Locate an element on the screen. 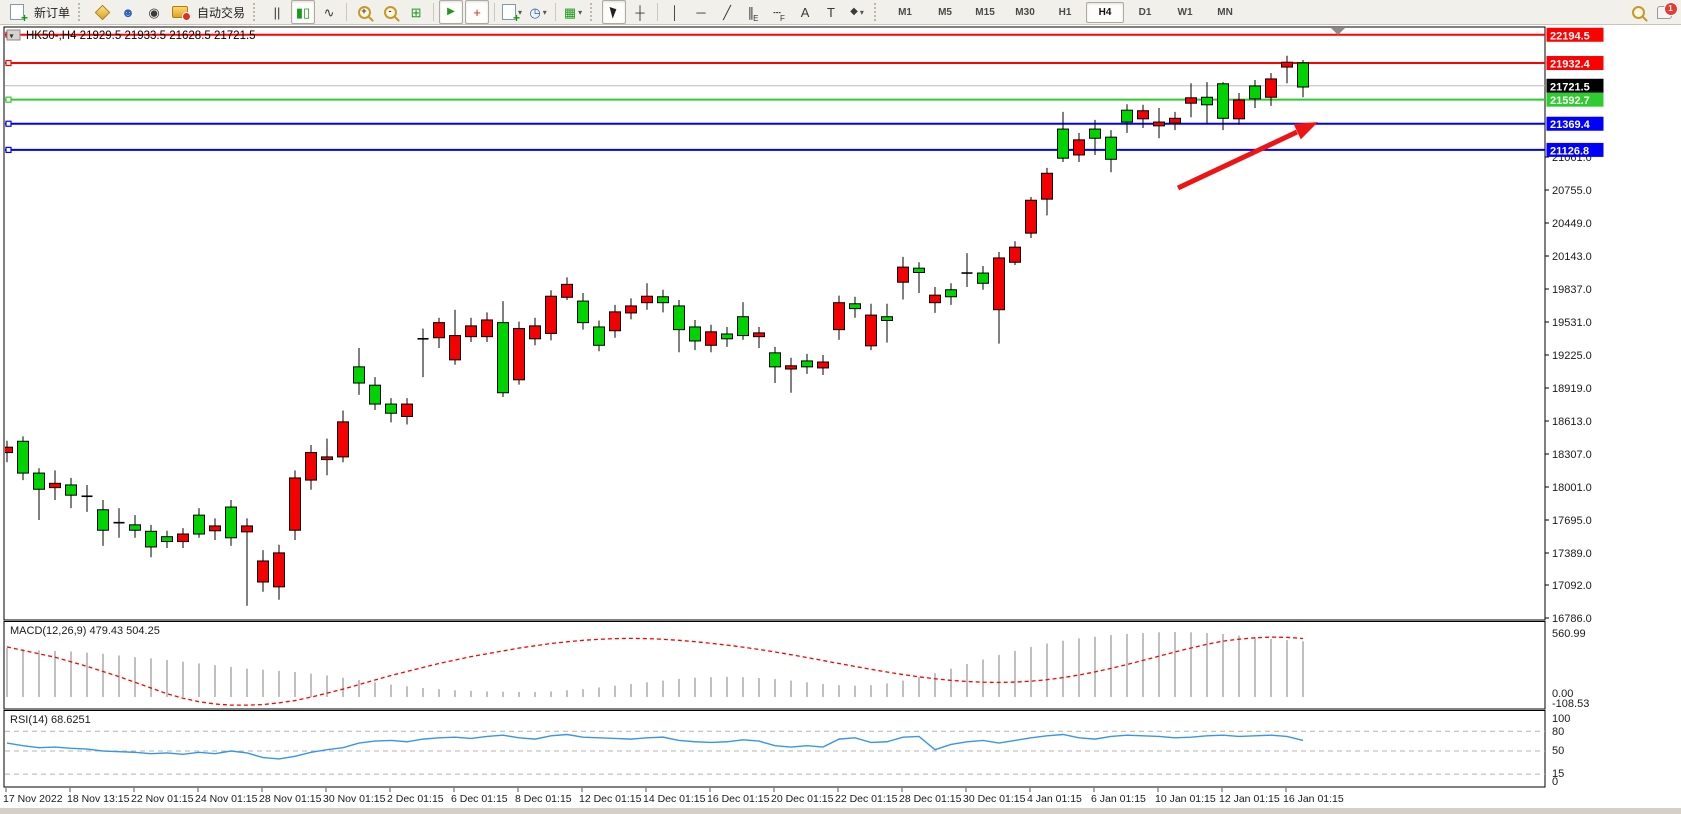 This screenshot has width=1681, height=814. date-axis-label: 16 Dec 01:15 is located at coordinates (738, 799).